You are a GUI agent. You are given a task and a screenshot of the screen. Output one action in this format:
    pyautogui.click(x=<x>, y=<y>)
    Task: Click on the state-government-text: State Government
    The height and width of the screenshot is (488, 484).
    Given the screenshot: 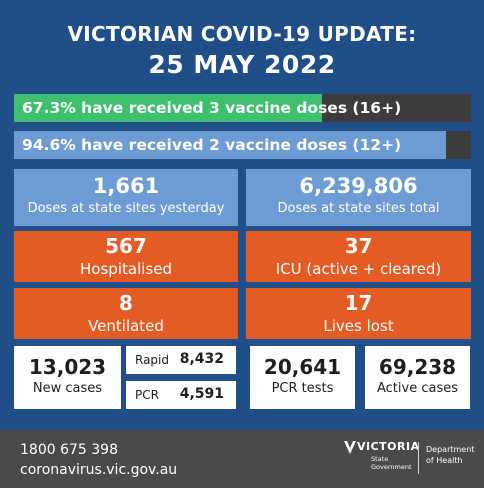 What is the action you would take?
    pyautogui.click(x=391, y=463)
    